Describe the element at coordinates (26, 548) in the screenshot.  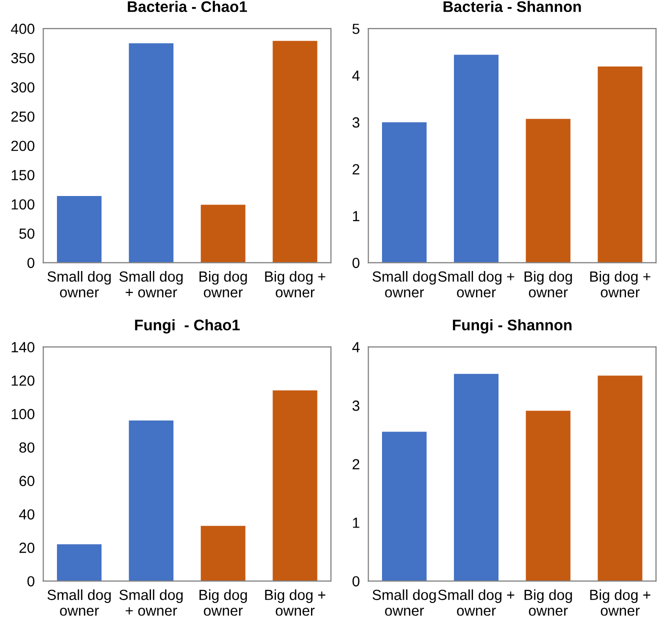
I see `y-tick-label: 20` at that location.